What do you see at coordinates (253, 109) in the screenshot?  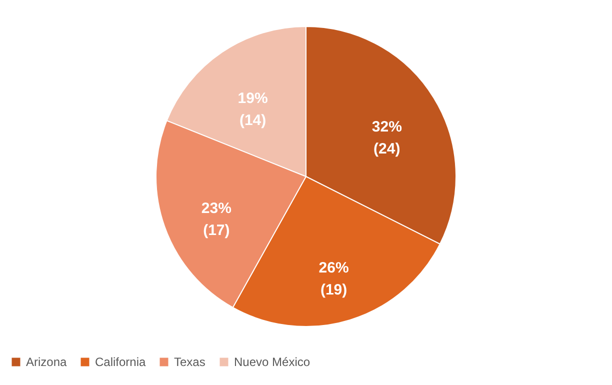 I see `data-label: 19% (14)` at bounding box center [253, 109].